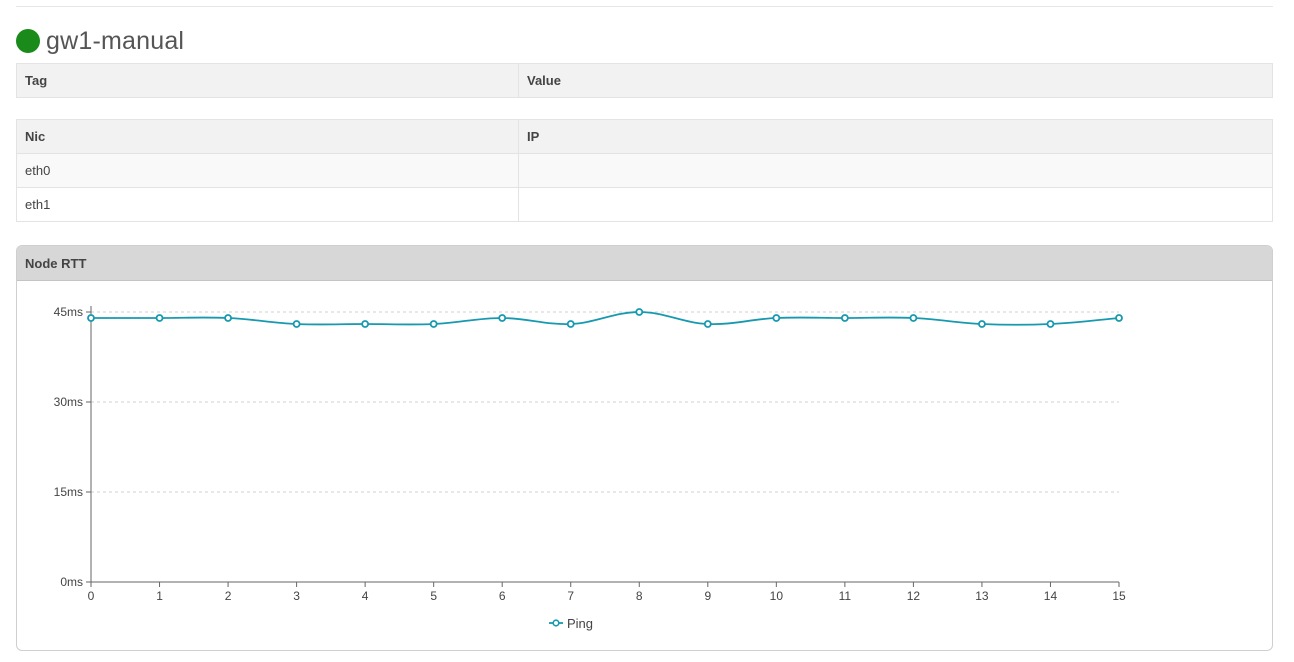 This screenshot has width=1294, height=662. I want to click on column-header-tag: Tag, so click(267, 80).